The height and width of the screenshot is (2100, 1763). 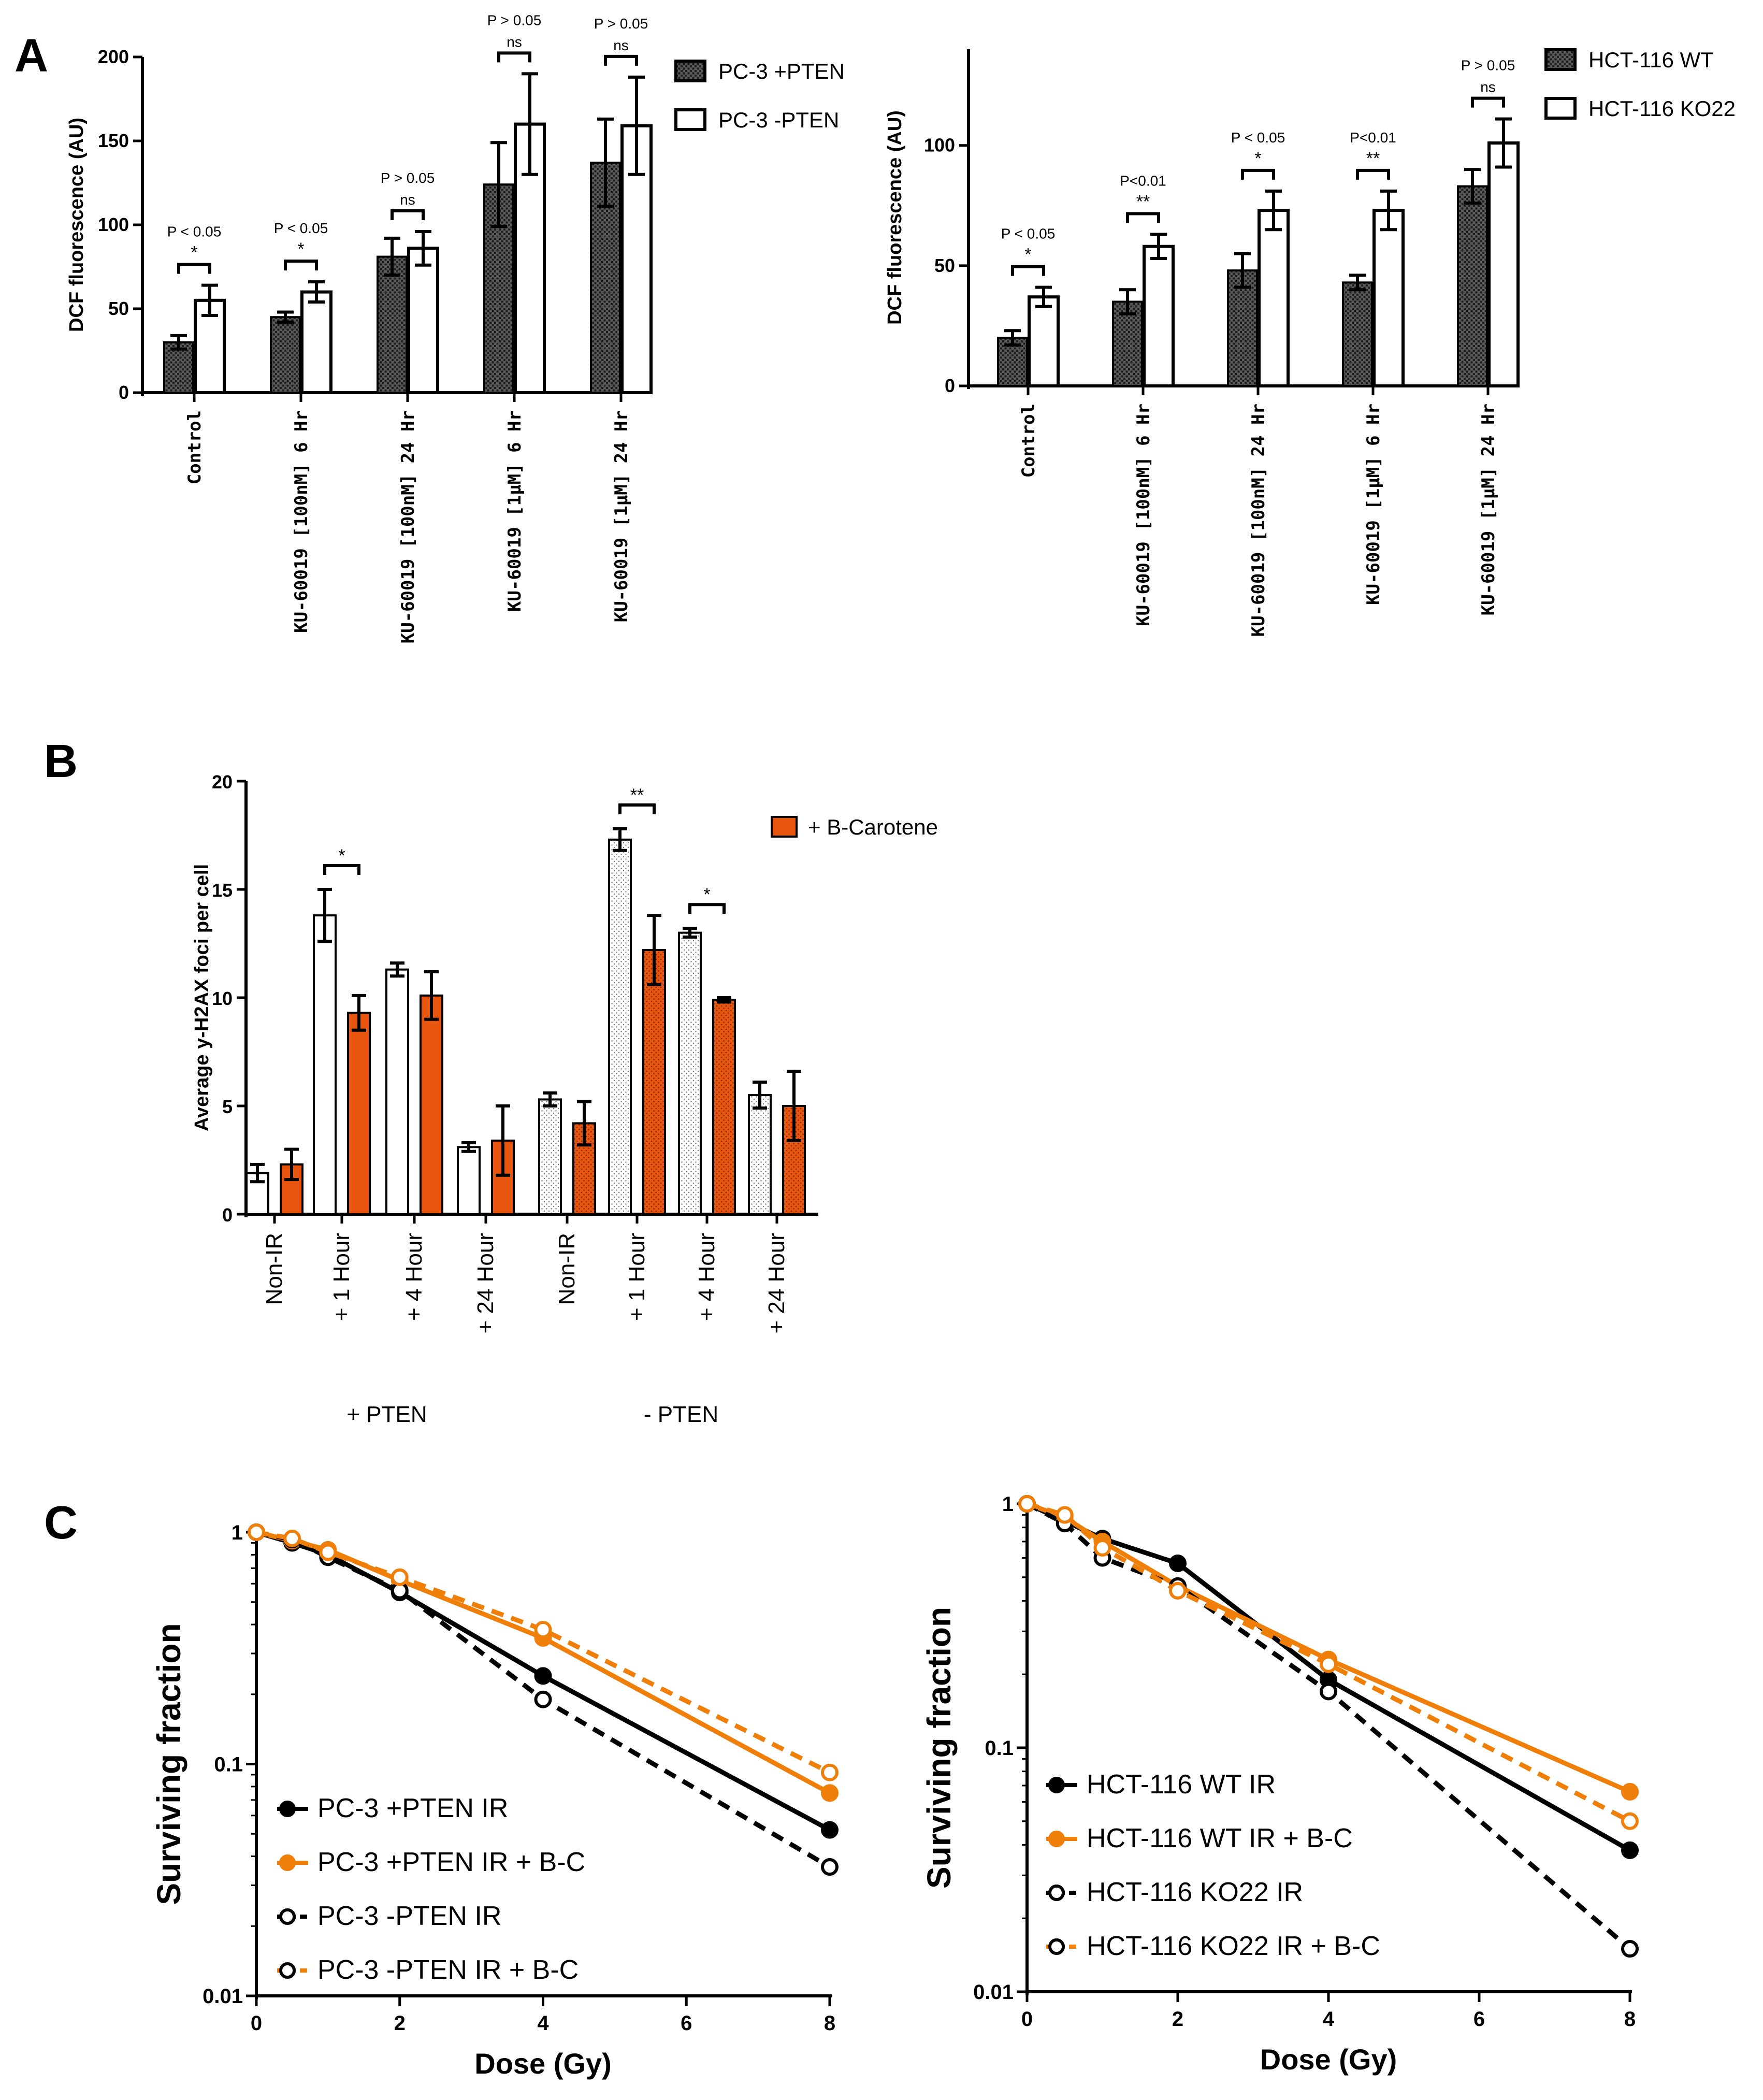 I want to click on bar-PC-3-+PTEN, so click(x=285, y=355).